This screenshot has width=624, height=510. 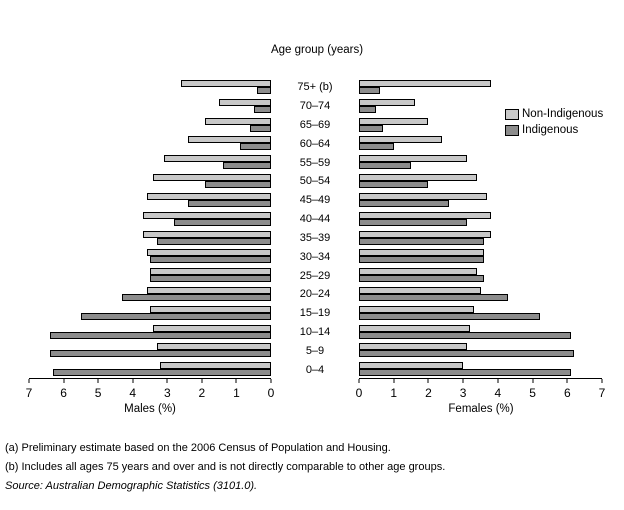 I want to click on legend-label-indigenous: Indigenous, so click(x=550, y=130).